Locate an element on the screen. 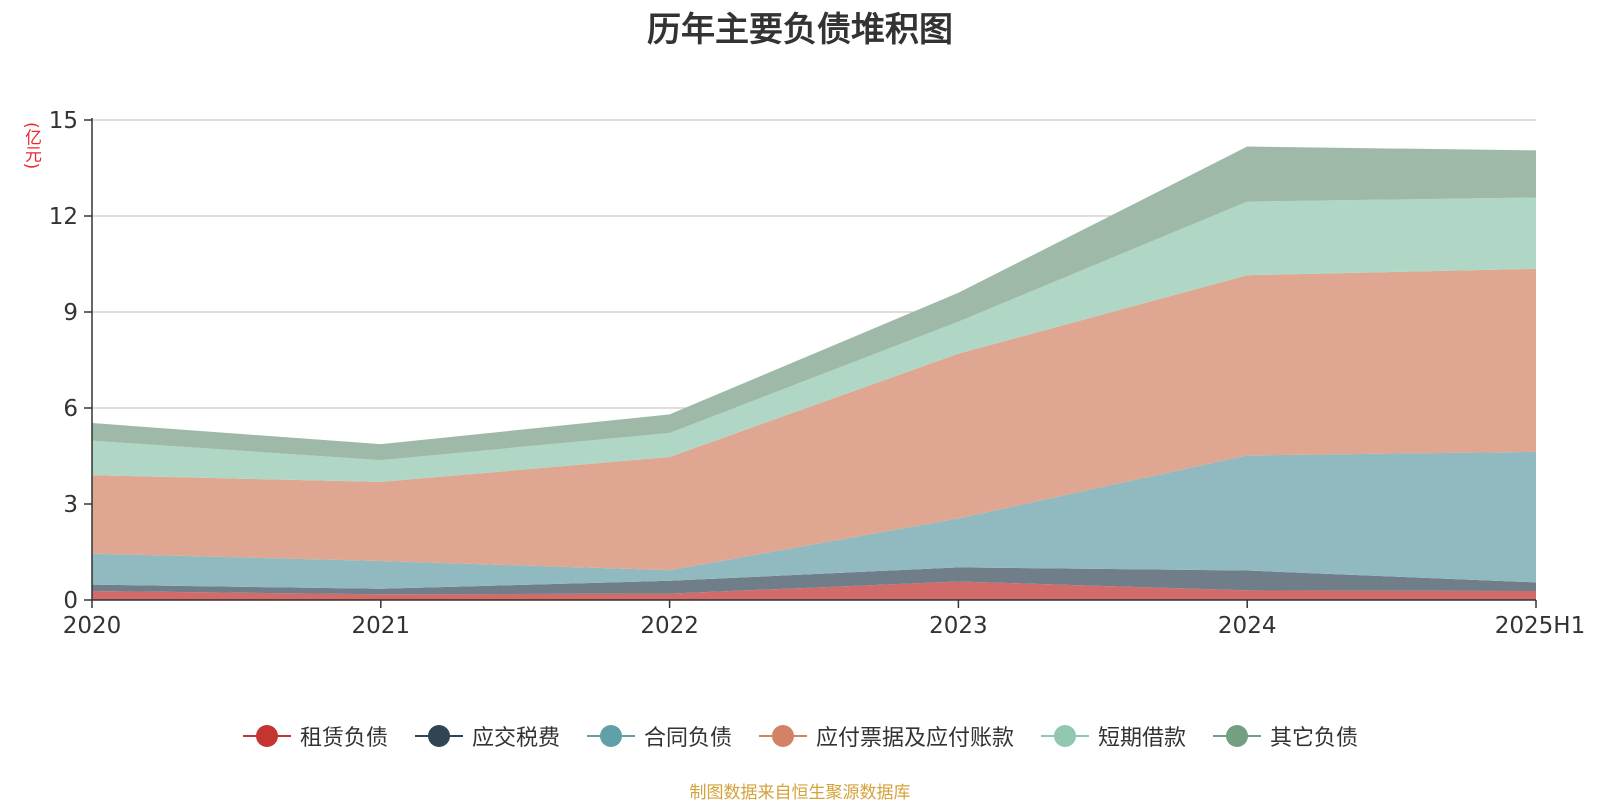 Image resolution: width=1600 pixels, height=803 pixels. y-tick-label: 3 is located at coordinates (70, 505).